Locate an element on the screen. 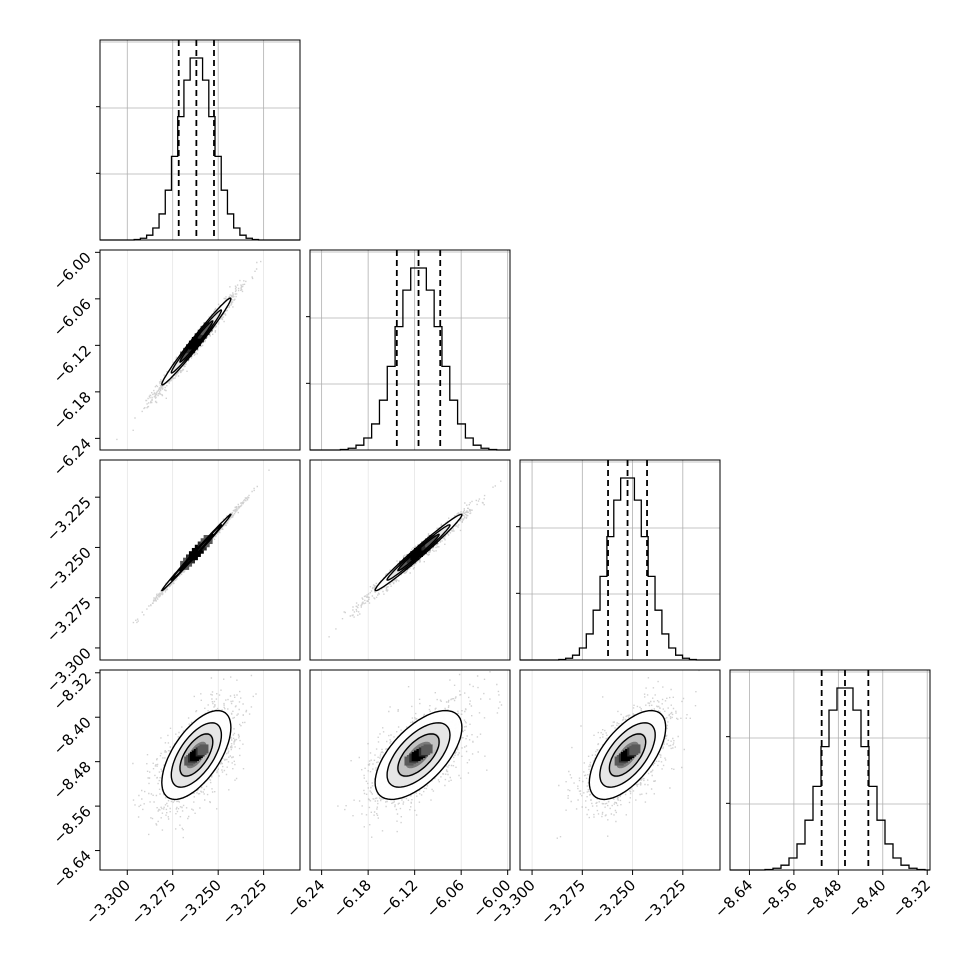  x-tick-label: −6.18 is located at coordinates (352, 898).